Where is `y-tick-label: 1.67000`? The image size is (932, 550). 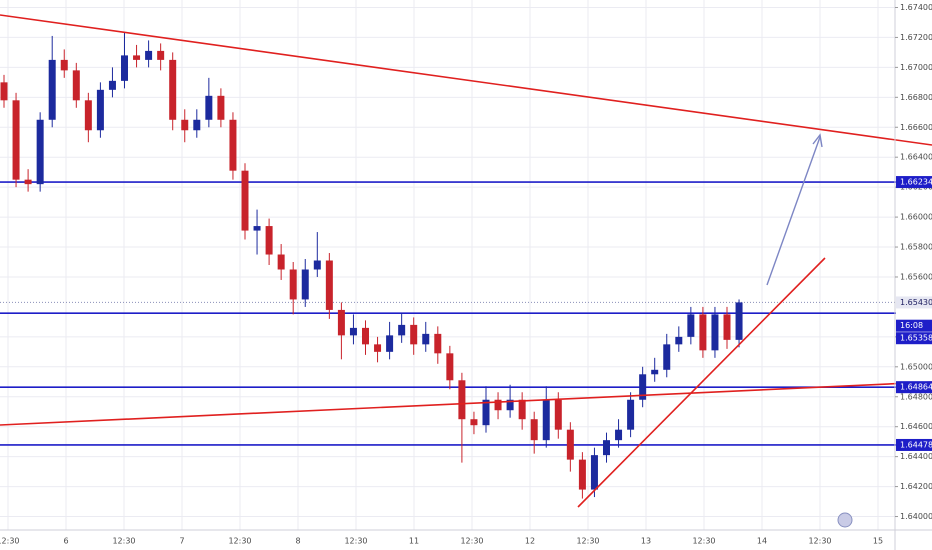
y-tick-label: 1.67000 is located at coordinates (916, 67).